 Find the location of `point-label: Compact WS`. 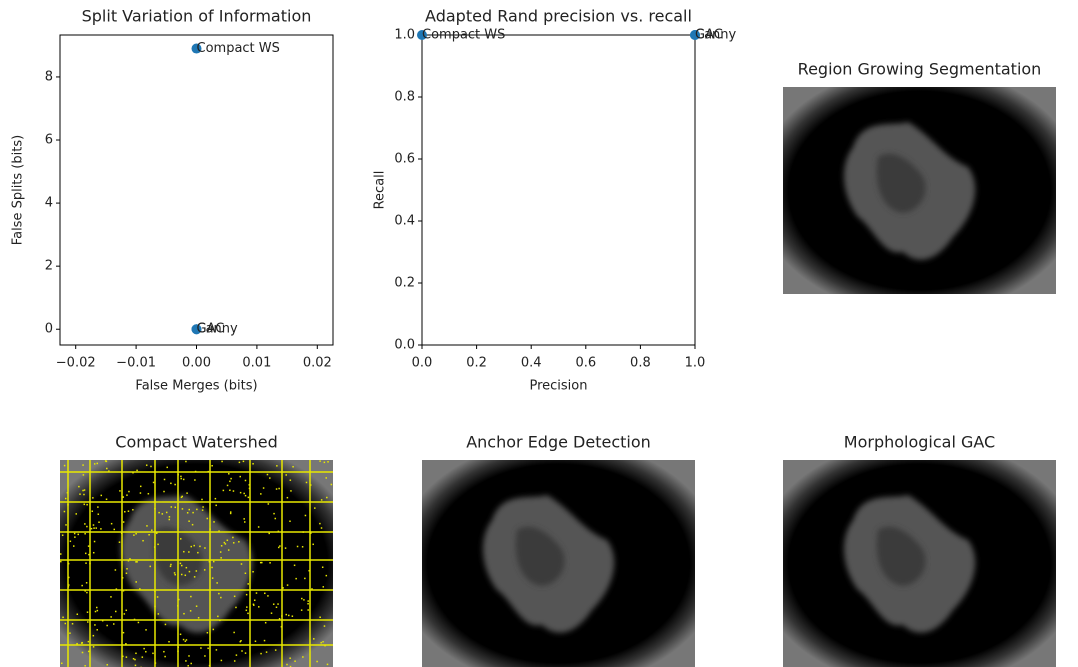

point-label: Compact WS is located at coordinates (238, 48).